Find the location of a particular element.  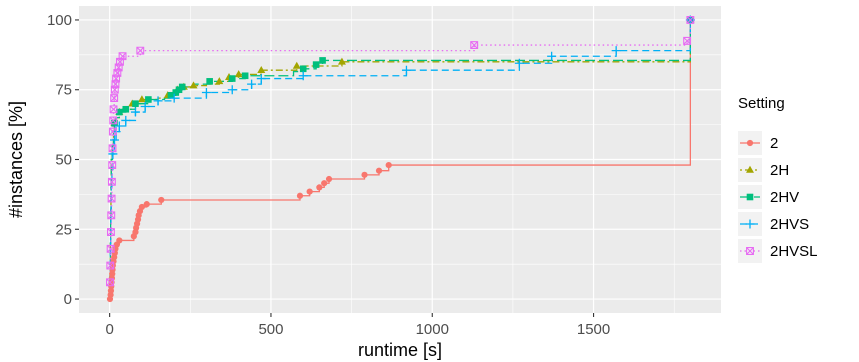

y-tick-label: 100 is located at coordinates (59, 20).